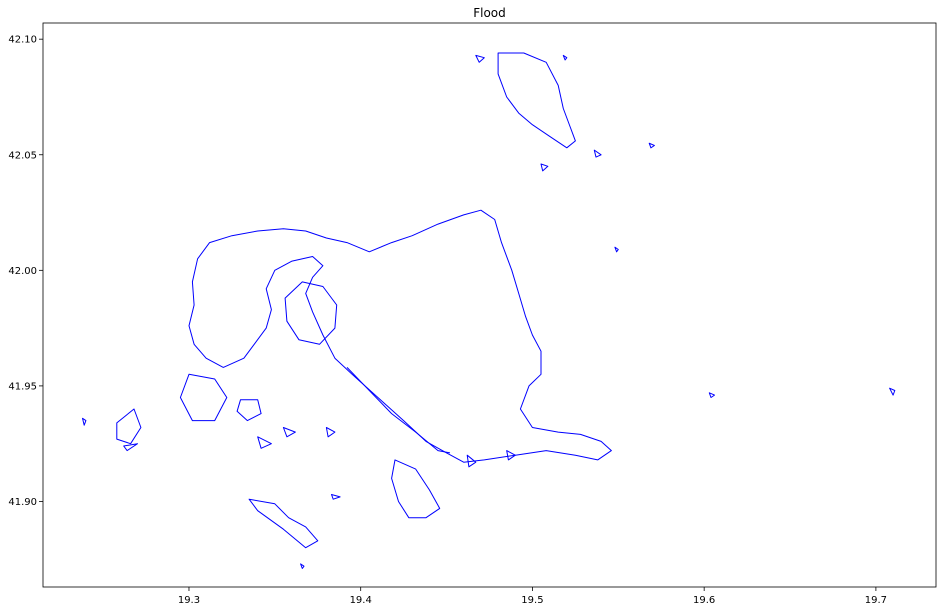 This screenshot has width=942, height=611. I want to click on south-patch, so click(416, 489).